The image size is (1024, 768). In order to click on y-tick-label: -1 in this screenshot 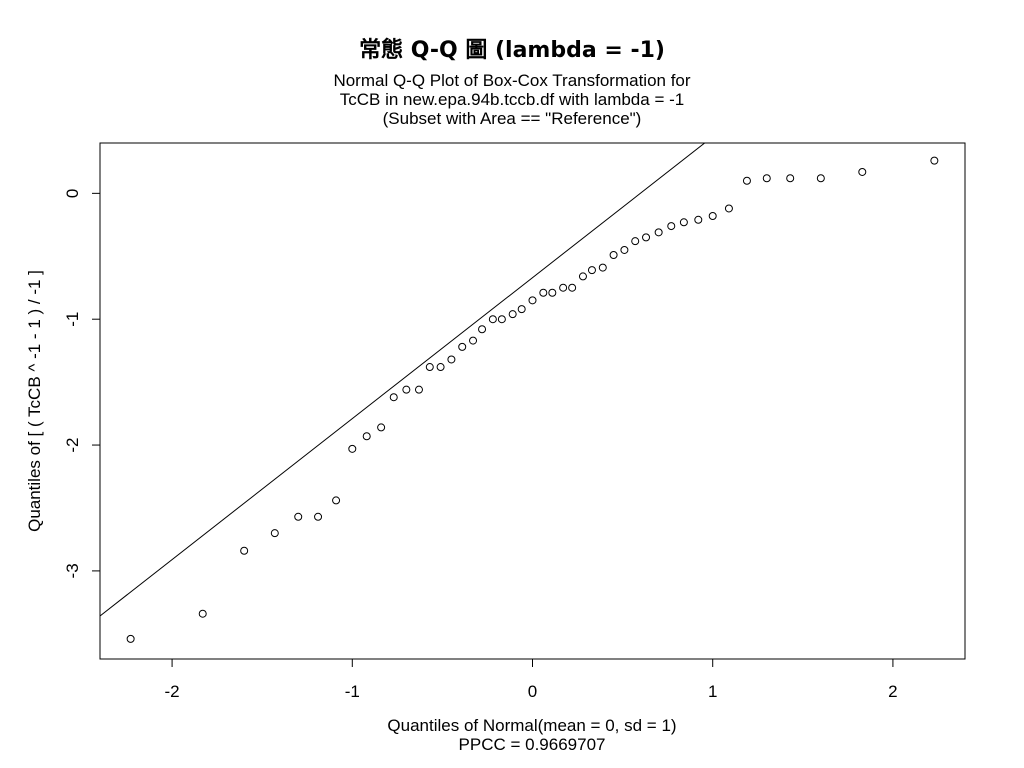, I will do `click(72, 319)`.